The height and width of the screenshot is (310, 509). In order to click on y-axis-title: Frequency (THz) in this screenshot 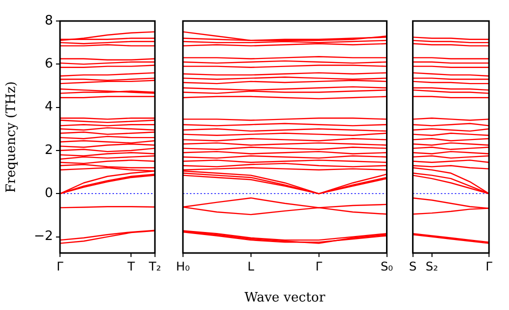, I will do `click(12, 137)`.